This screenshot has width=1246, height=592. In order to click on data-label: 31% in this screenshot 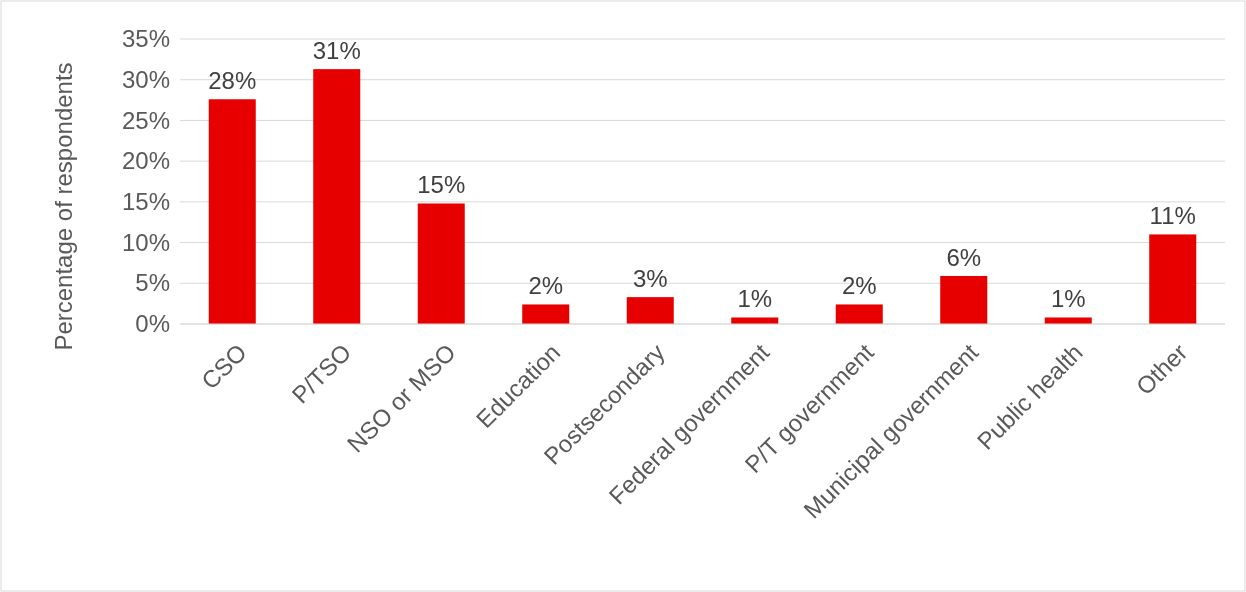, I will do `click(336, 51)`.